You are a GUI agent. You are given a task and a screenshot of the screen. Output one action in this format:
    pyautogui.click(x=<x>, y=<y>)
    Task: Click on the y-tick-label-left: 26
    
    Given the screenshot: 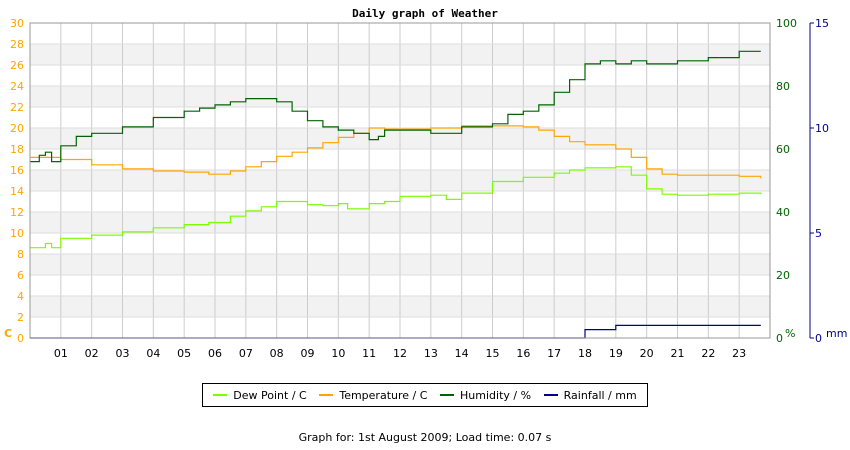 What is the action you would take?
    pyautogui.click(x=17, y=65)
    